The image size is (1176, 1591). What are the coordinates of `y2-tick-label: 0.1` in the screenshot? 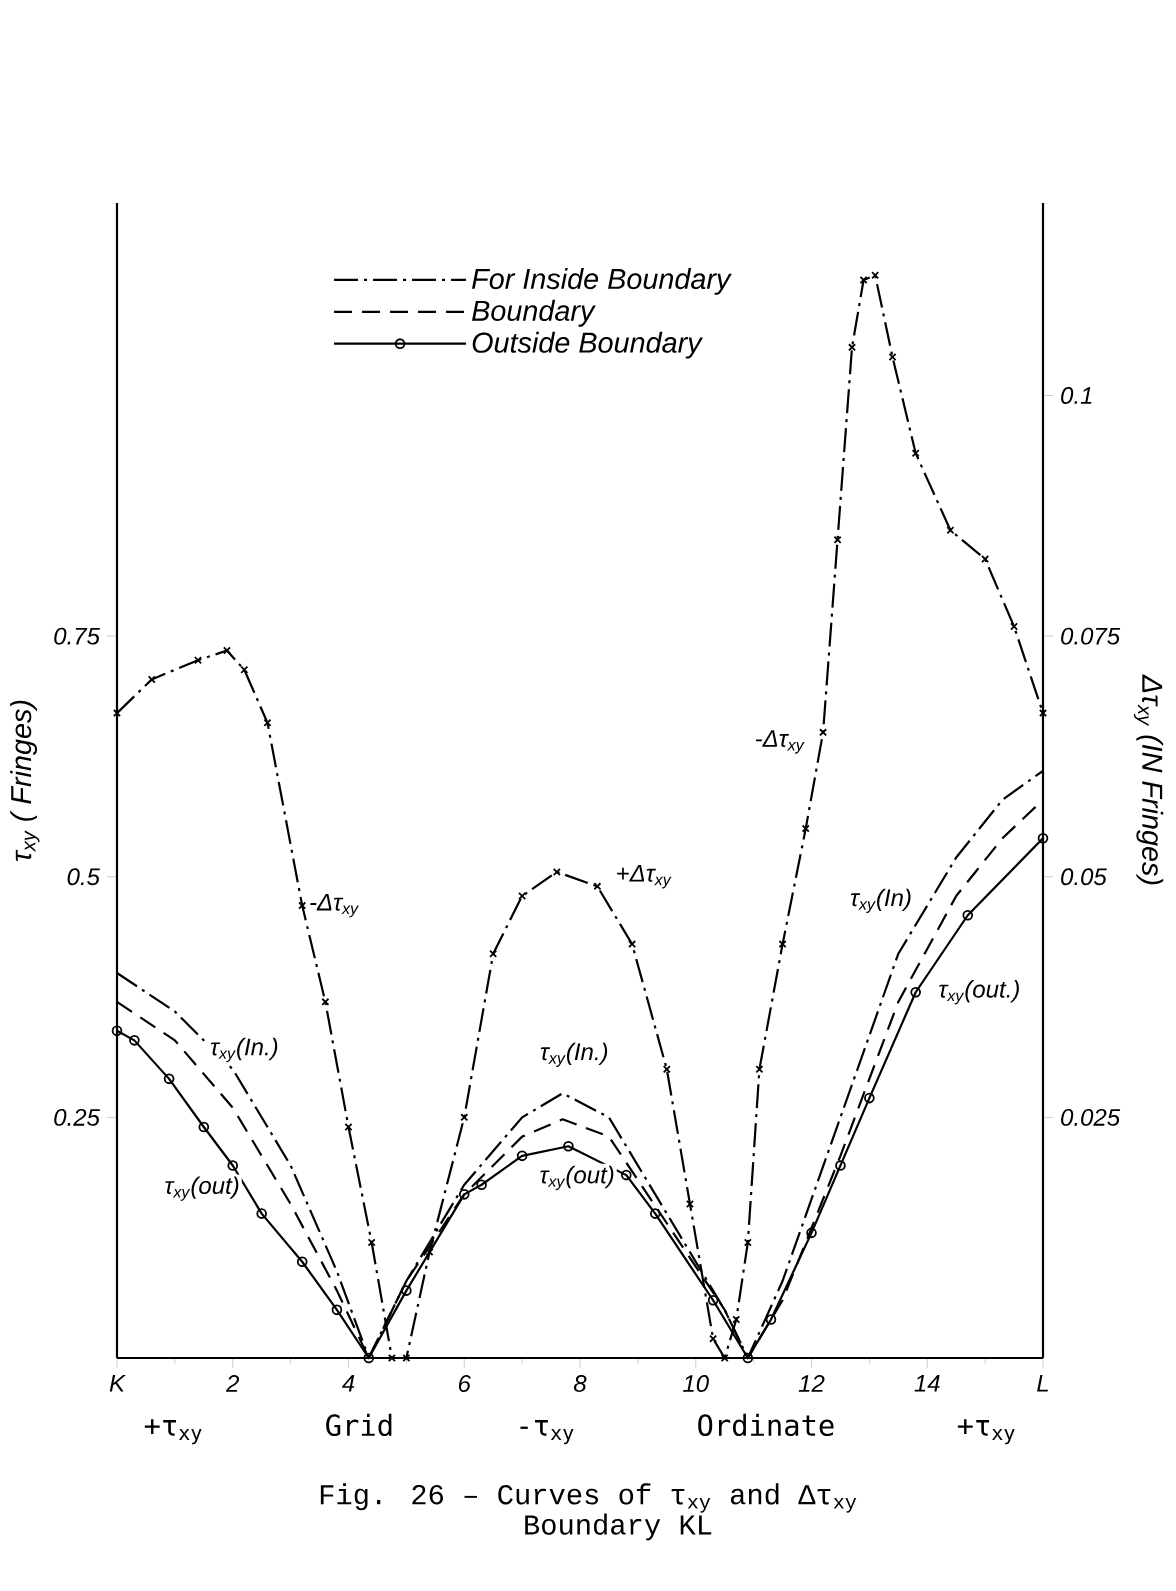 It's located at (1076, 395).